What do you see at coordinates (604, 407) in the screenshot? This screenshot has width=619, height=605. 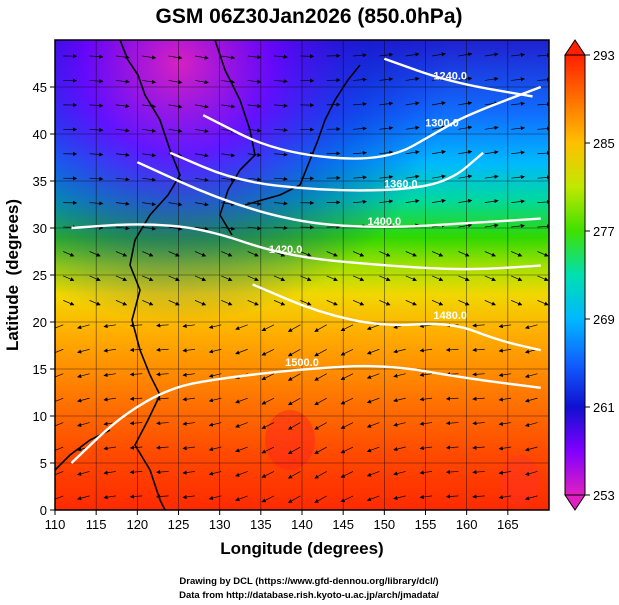 I see `colorbar-tick-label: 261` at bounding box center [604, 407].